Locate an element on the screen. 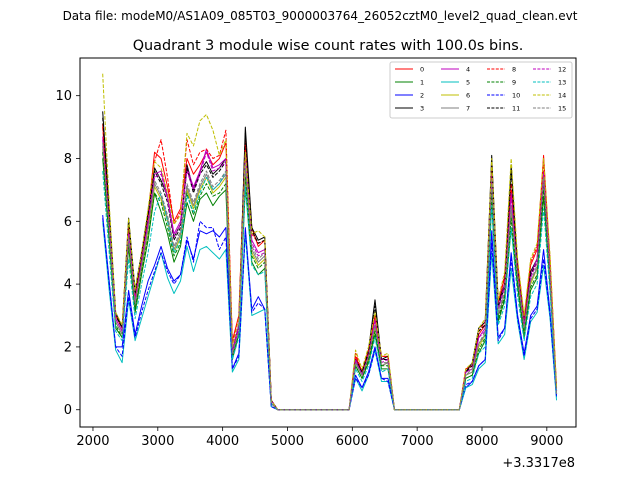  legend-item-2: 2 is located at coordinates (409, 95).